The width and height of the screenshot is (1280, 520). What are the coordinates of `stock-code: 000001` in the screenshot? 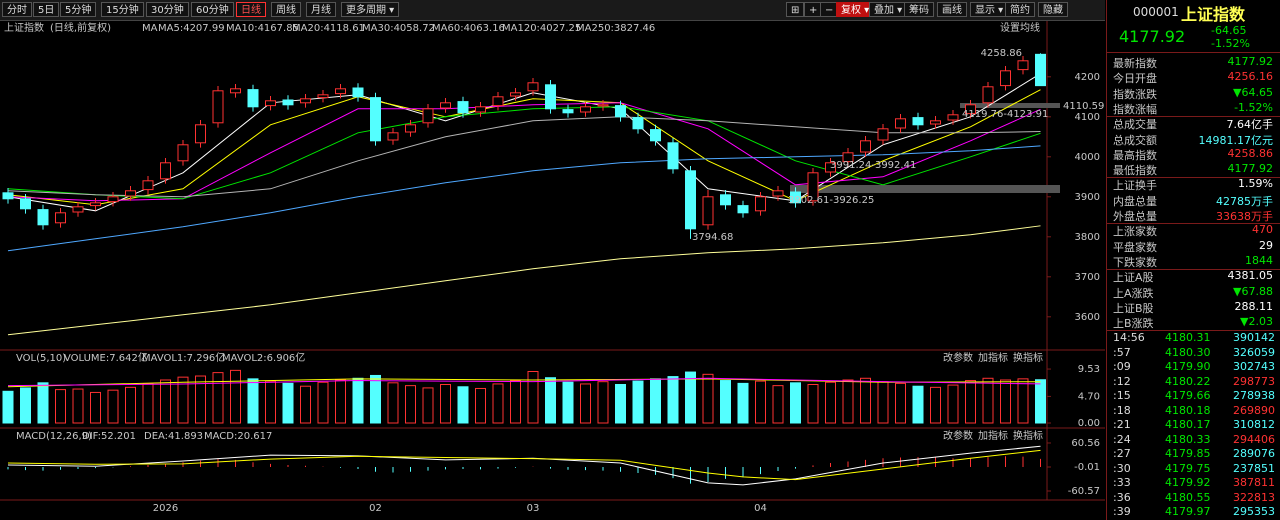 It's located at (1156, 12).